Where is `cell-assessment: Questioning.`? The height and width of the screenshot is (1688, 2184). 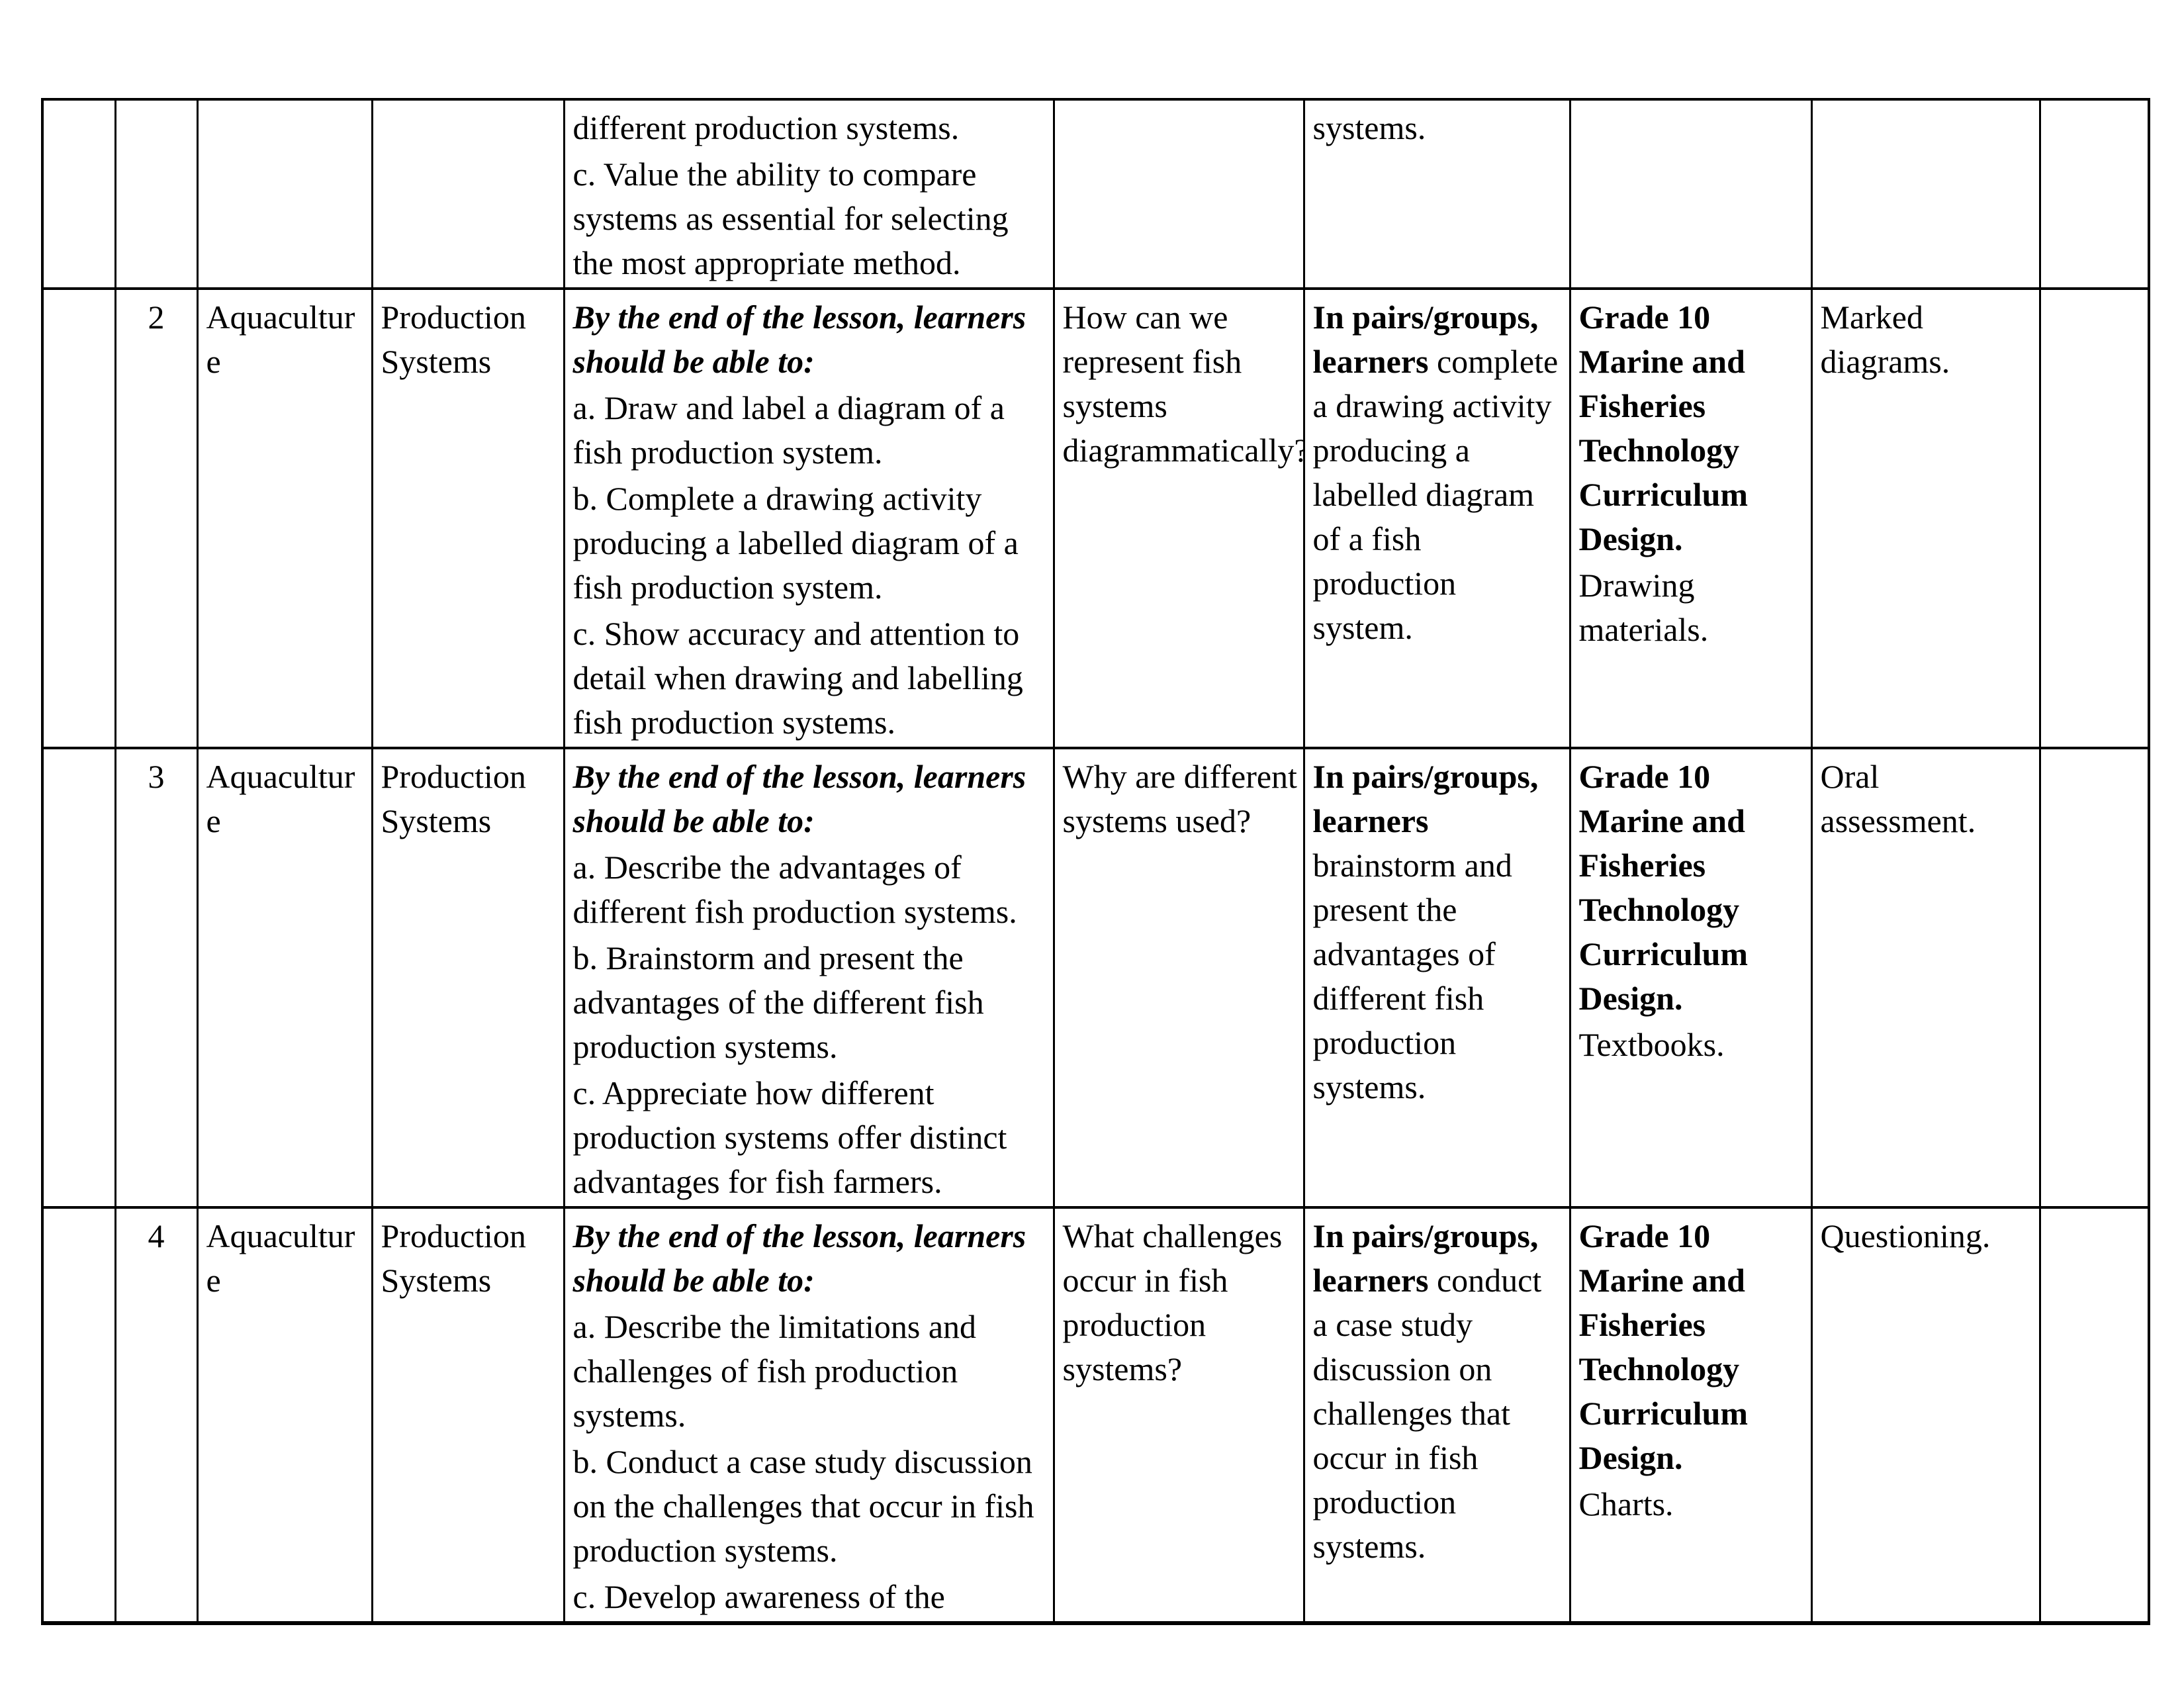 cell-assessment: Questioning. is located at coordinates (1925, 1415).